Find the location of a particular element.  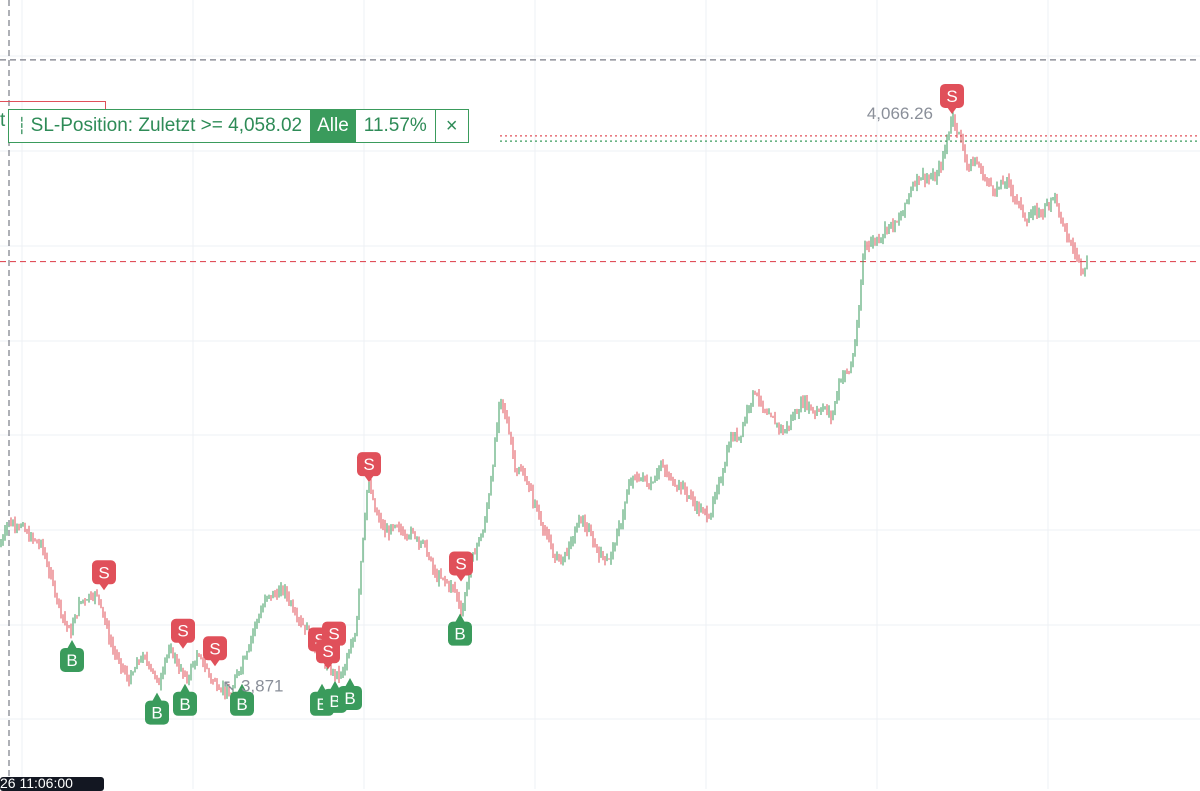

buy-marker-3: B is located at coordinates (185, 699).